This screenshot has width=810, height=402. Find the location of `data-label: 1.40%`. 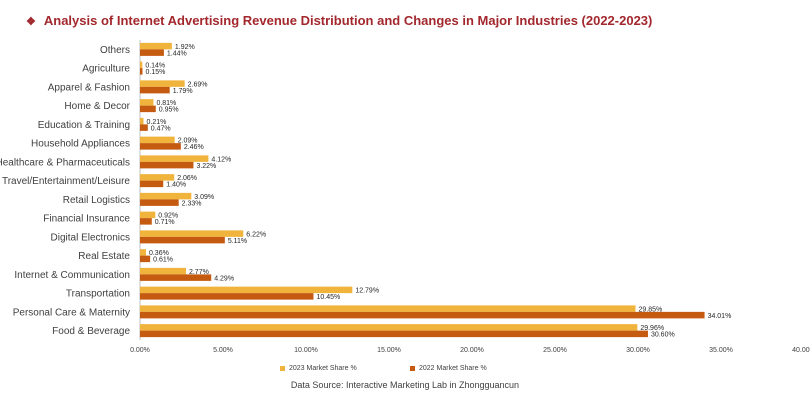

data-label: 1.40% is located at coordinates (176, 185).